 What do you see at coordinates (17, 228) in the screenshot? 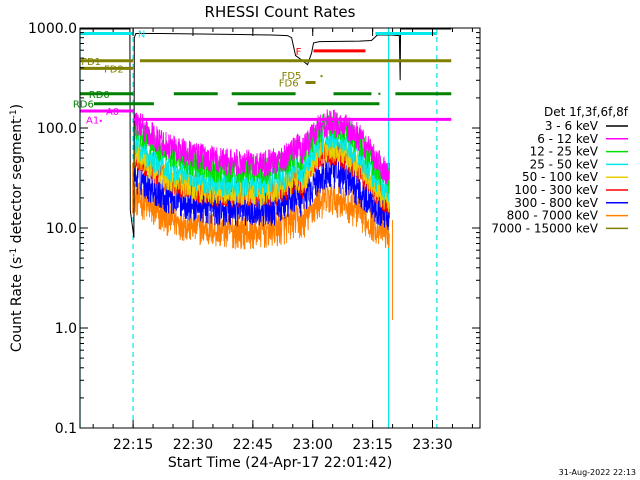
I see `y-axis-label: Count Rate (s-1 detector segment-1)` at bounding box center [17, 228].